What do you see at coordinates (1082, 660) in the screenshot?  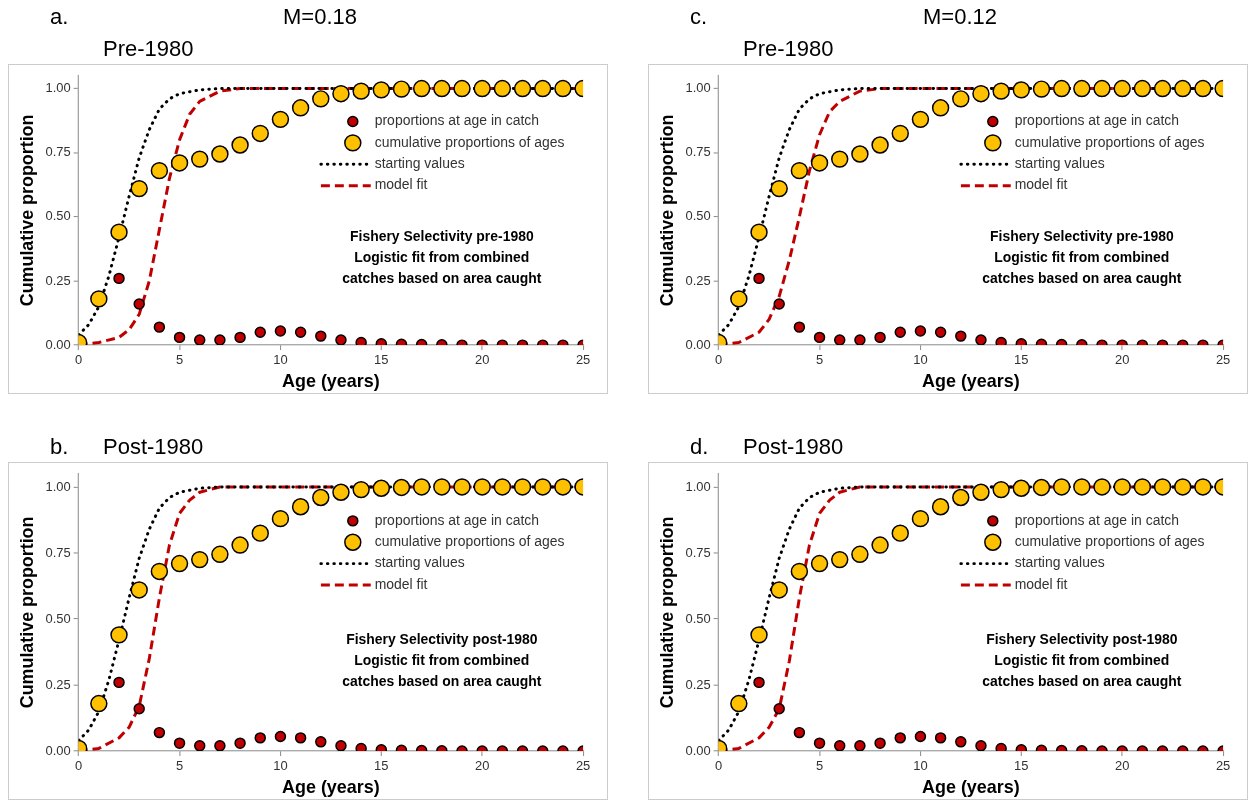 I see `annotation: Fishery Selectivity post-1980 Logistic fit from combined catches based on area caught` at bounding box center [1082, 660].